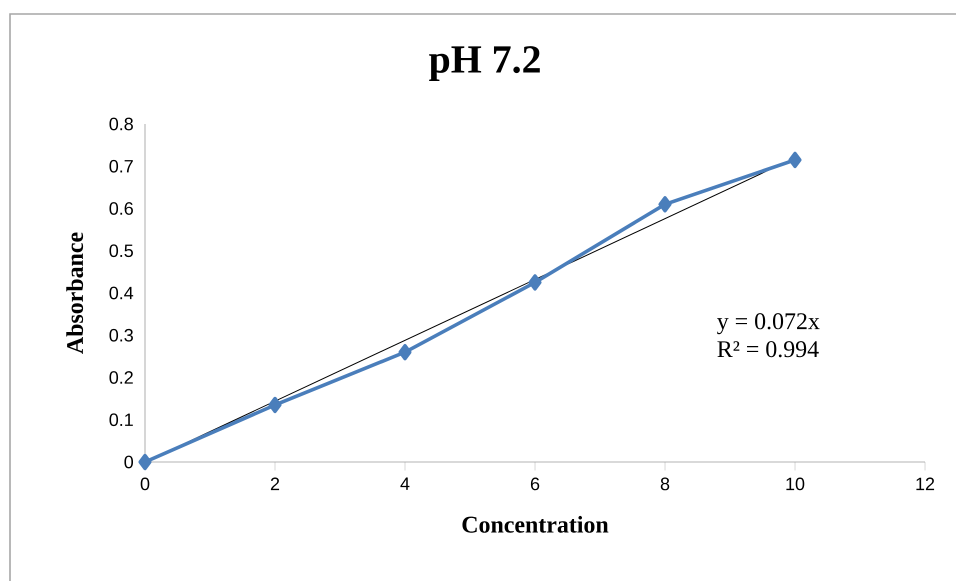 The image size is (956, 581). I want to click on x-tick-label: 0, so click(145, 484).